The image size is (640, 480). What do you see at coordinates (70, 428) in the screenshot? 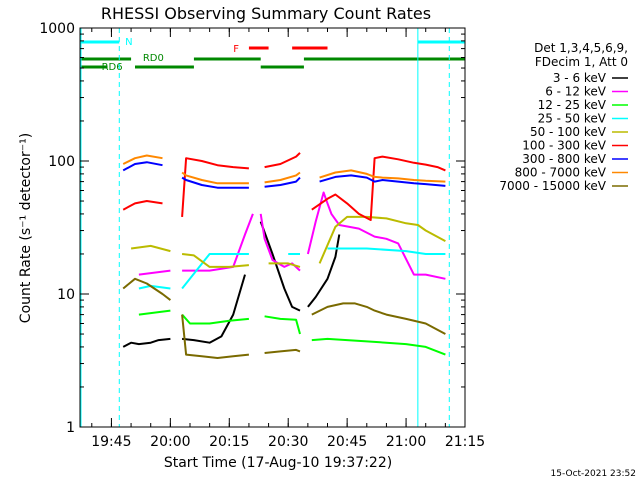
I see `y-tick-label: 1` at bounding box center [70, 428].